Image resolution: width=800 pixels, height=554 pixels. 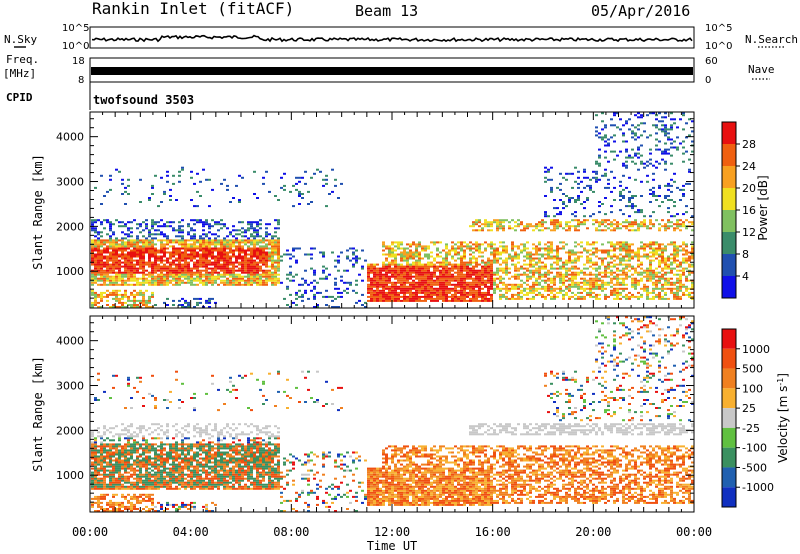 I want to click on cpid-label: CPID, so click(x=19, y=97).